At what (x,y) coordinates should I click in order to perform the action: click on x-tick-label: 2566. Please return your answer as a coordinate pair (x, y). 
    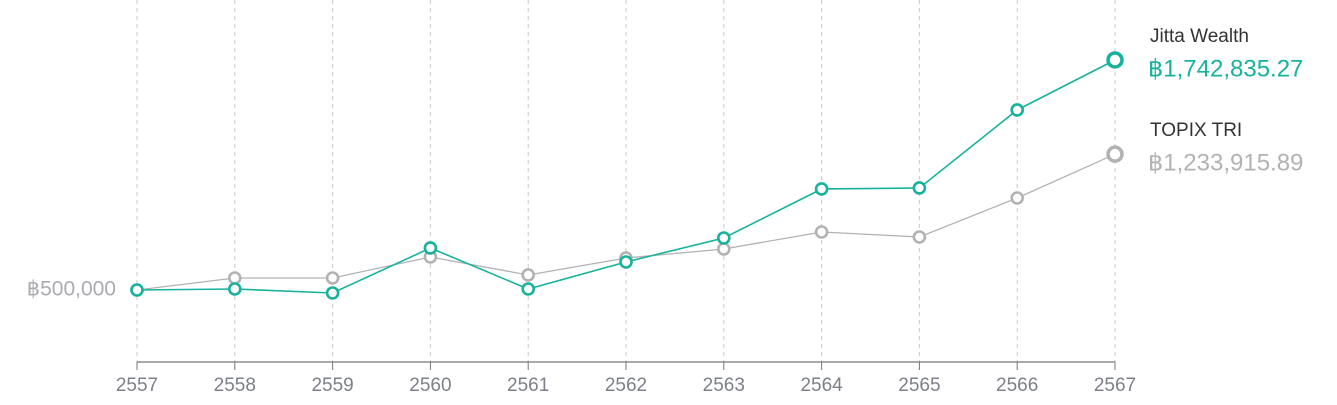
    Looking at the image, I should click on (1017, 385).